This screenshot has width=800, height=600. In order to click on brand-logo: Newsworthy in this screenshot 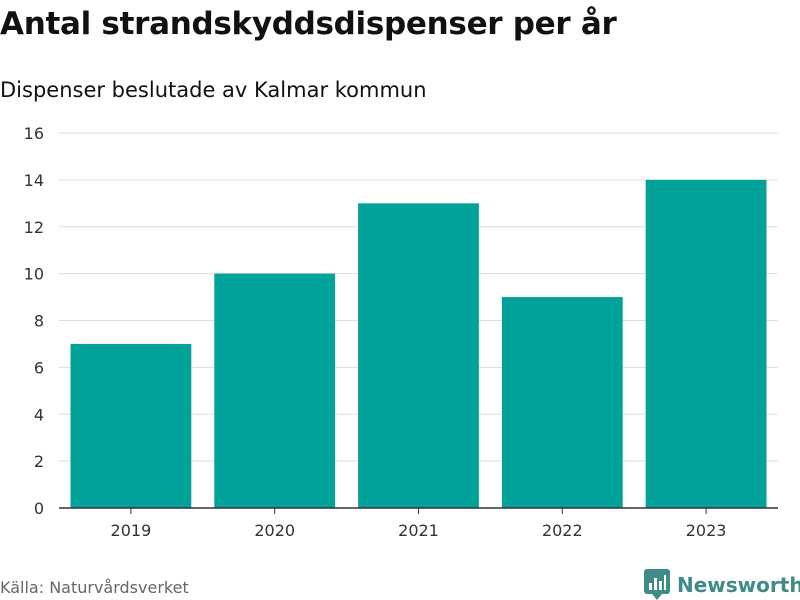, I will do `click(722, 584)`.